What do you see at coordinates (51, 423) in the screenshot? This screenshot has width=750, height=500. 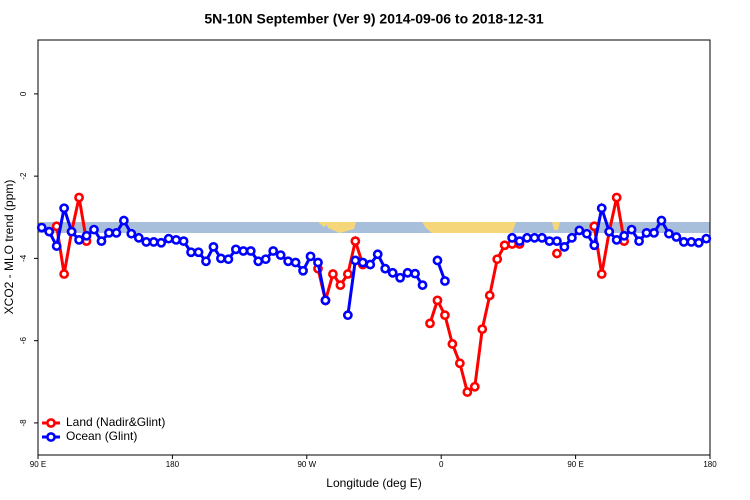 I see `legend-marker` at bounding box center [51, 423].